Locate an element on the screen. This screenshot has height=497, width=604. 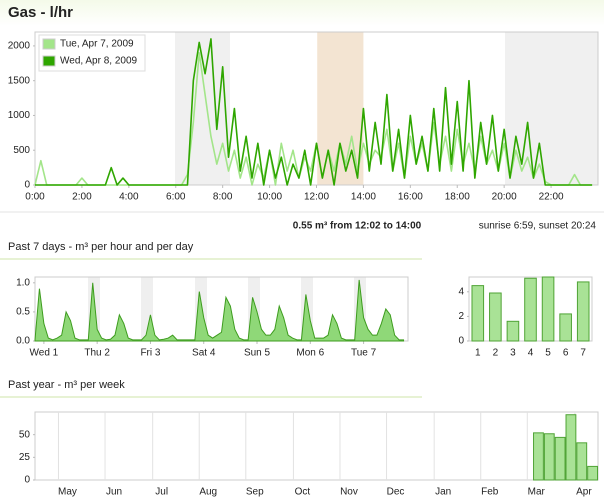
section-title: Past year - m³ per week is located at coordinates (66, 385).